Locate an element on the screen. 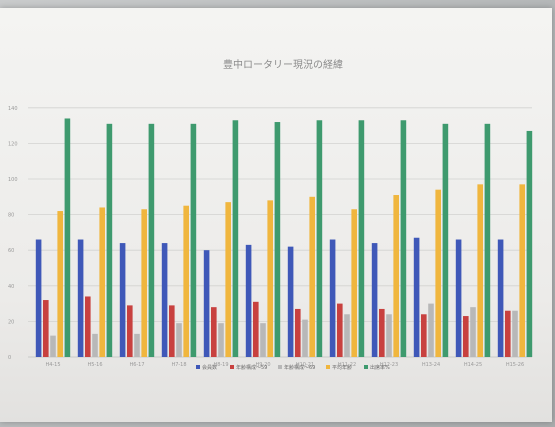 Image resolution: width=555 pixels, height=427 pixels. legend-label: 平均年齢 is located at coordinates (342, 367).